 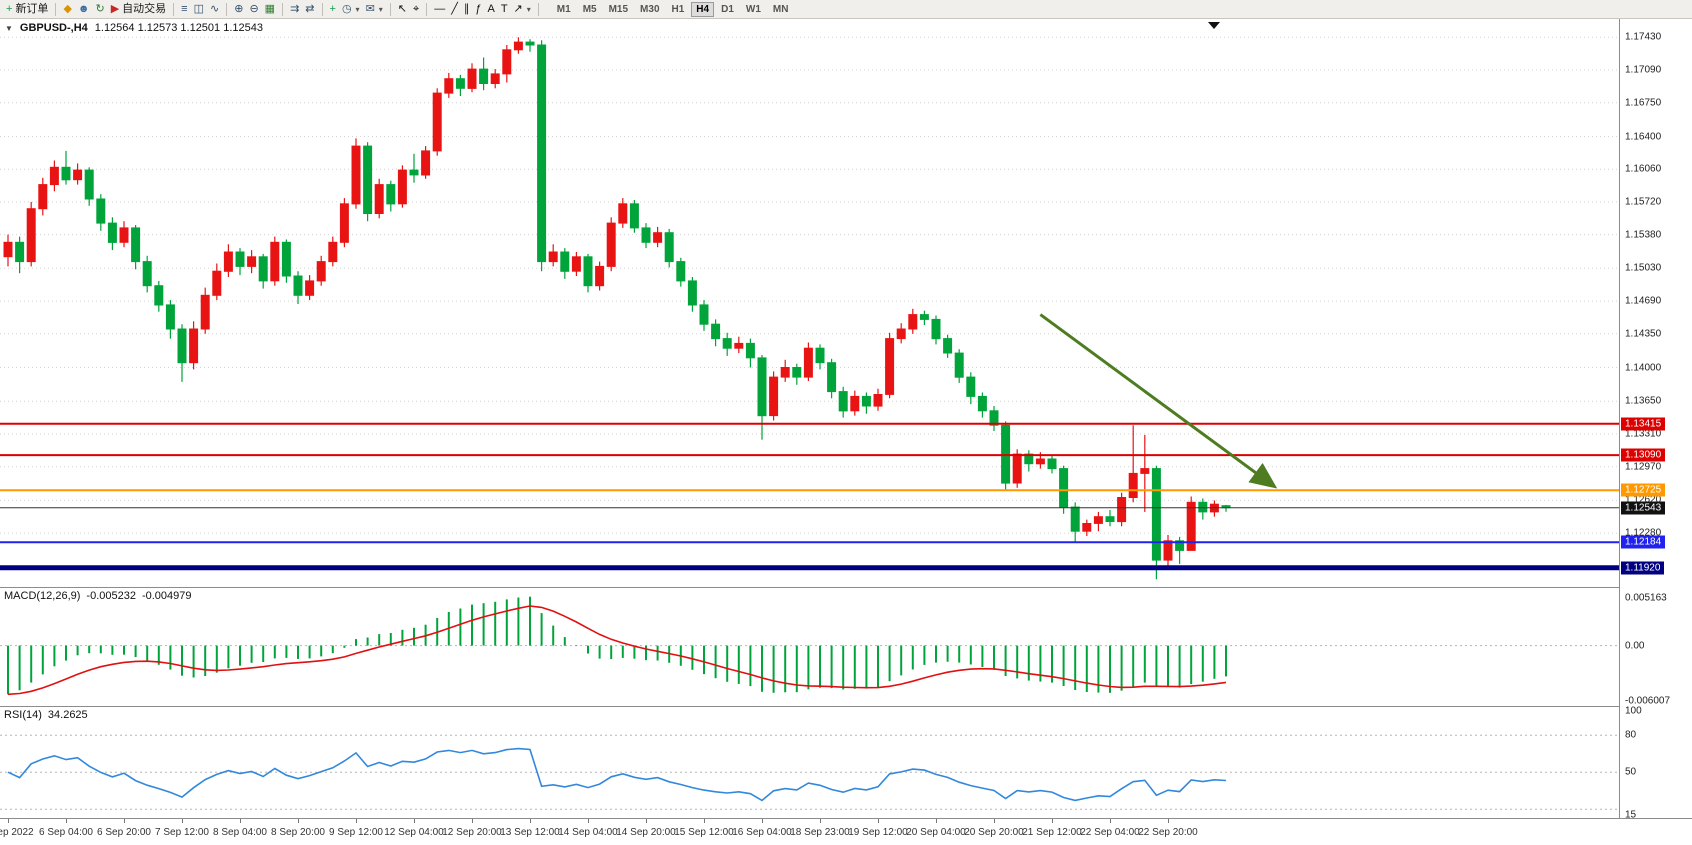 I want to click on price-axis-label: 1.12970, so click(x=1643, y=467).